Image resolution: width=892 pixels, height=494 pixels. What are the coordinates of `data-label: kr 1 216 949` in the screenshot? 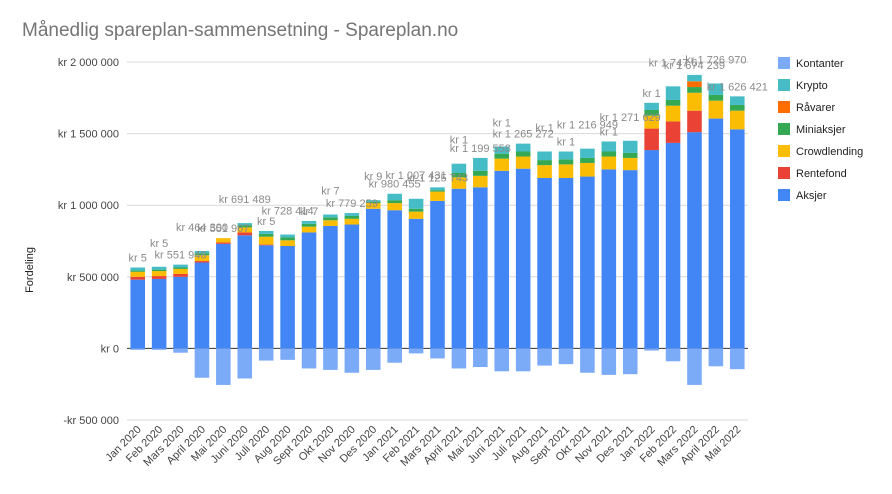 It's located at (587, 126).